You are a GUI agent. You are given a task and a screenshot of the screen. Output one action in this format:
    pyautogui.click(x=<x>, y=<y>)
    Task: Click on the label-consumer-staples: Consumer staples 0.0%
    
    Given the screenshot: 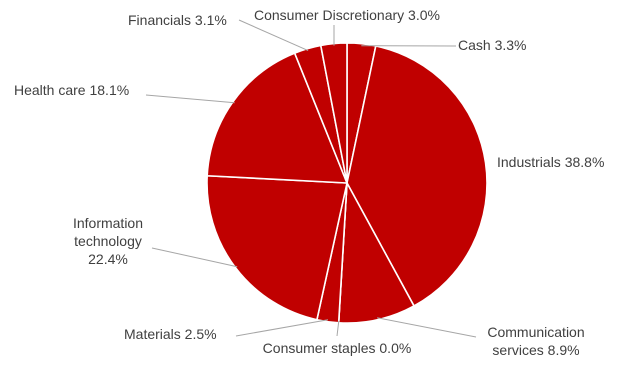 What is the action you would take?
    pyautogui.click(x=337, y=348)
    